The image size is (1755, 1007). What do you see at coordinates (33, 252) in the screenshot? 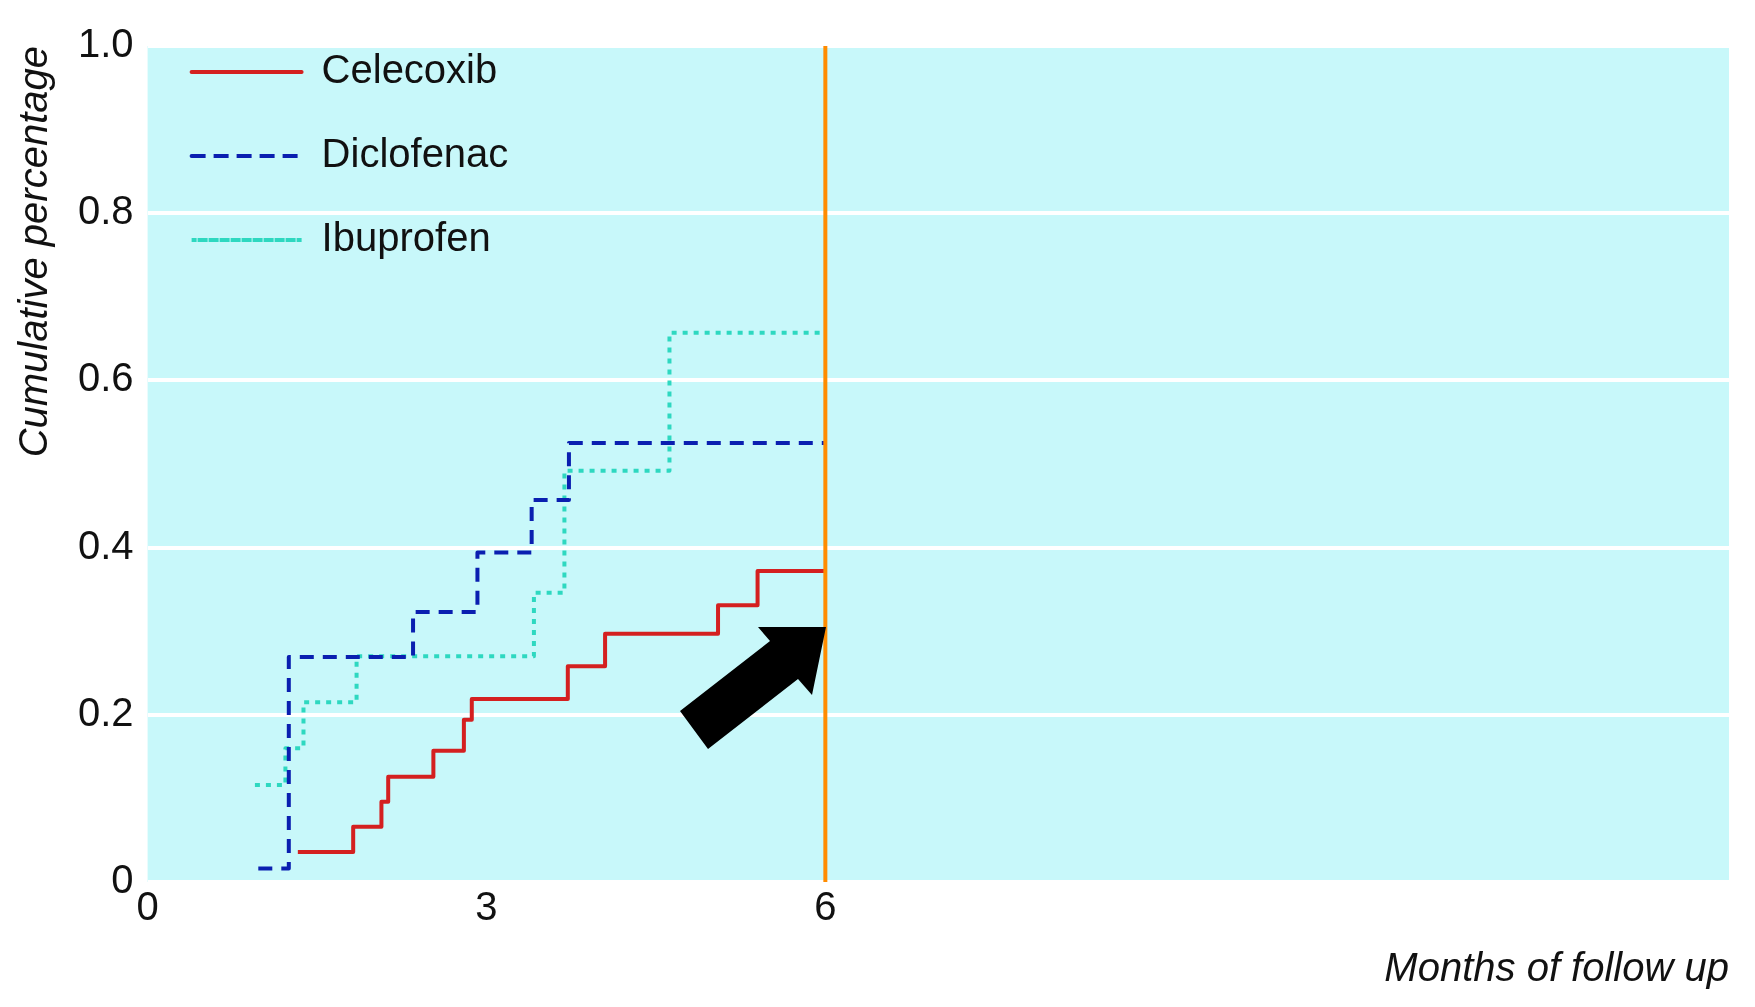
I see `y-axis-title: Cumulative percentage` at bounding box center [33, 252].